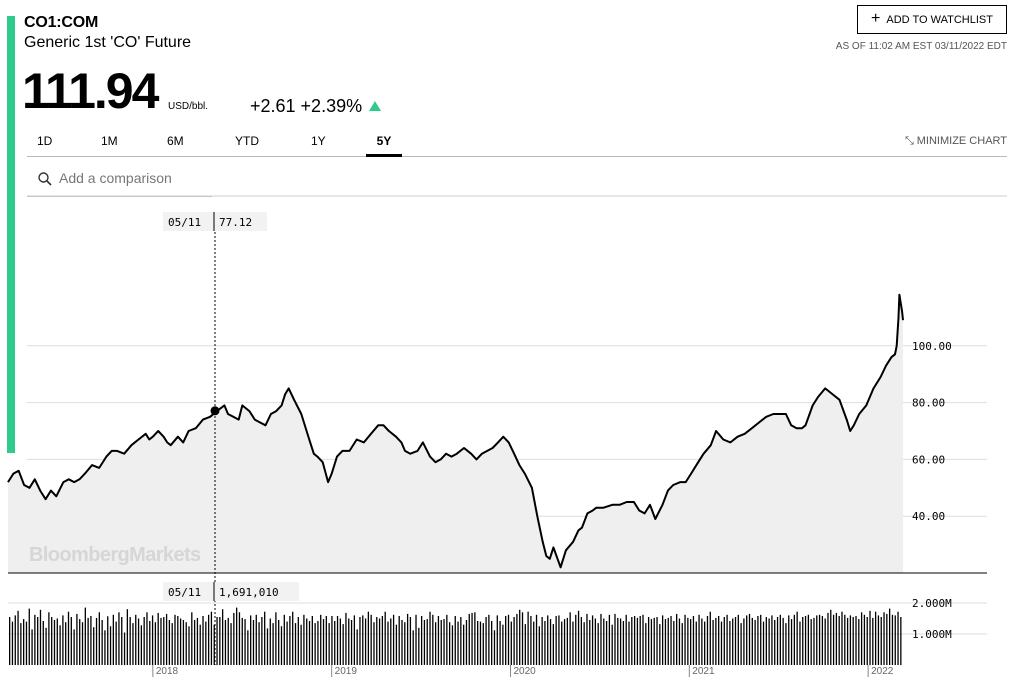 The width and height of the screenshot is (1031, 682). What do you see at coordinates (318, 141) in the screenshot?
I see `tab-1y: 1Y` at bounding box center [318, 141].